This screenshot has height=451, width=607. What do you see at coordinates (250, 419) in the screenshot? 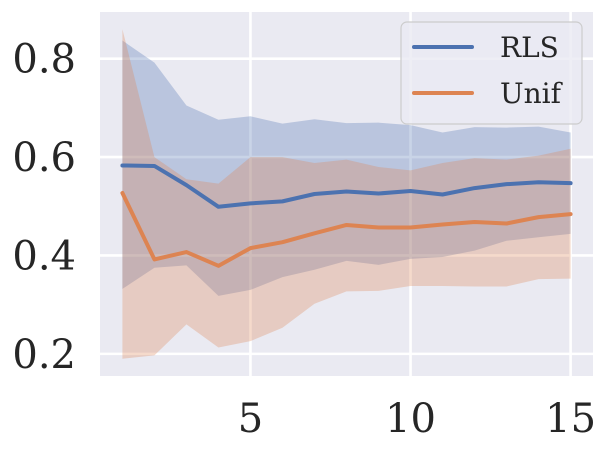
I see `x-tick-label-5: 5` at bounding box center [250, 419].